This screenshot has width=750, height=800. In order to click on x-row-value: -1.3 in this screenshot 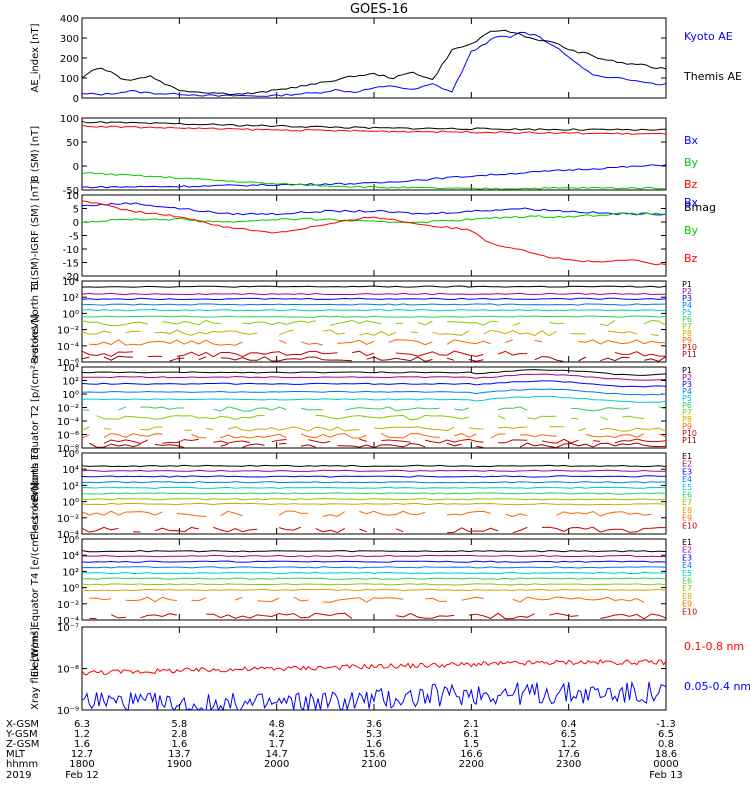, I will do `click(666, 724)`.